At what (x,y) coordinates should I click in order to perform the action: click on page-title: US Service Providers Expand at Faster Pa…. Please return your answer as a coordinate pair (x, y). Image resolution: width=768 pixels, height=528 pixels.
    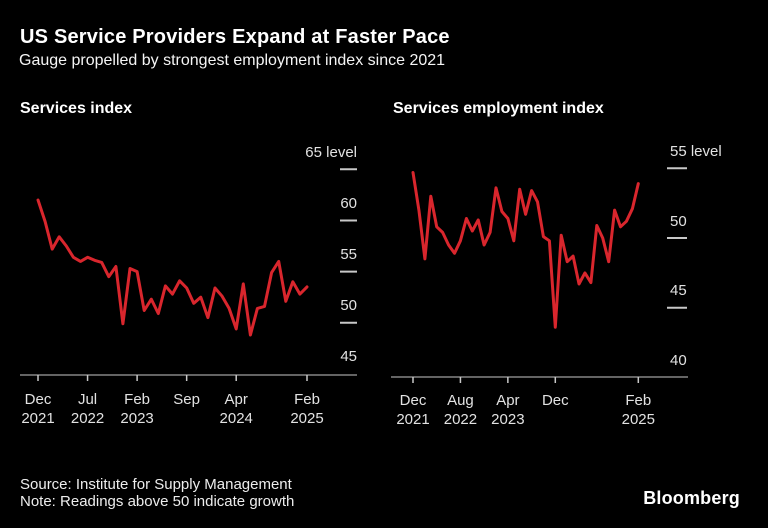
    Looking at the image, I should click on (235, 37).